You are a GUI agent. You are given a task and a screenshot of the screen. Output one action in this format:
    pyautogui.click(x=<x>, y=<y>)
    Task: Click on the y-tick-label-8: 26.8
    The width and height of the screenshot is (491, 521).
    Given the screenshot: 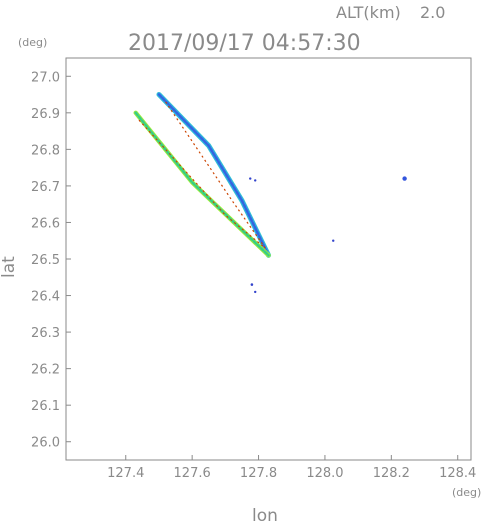 What is the action you would take?
    pyautogui.click(x=45, y=150)
    